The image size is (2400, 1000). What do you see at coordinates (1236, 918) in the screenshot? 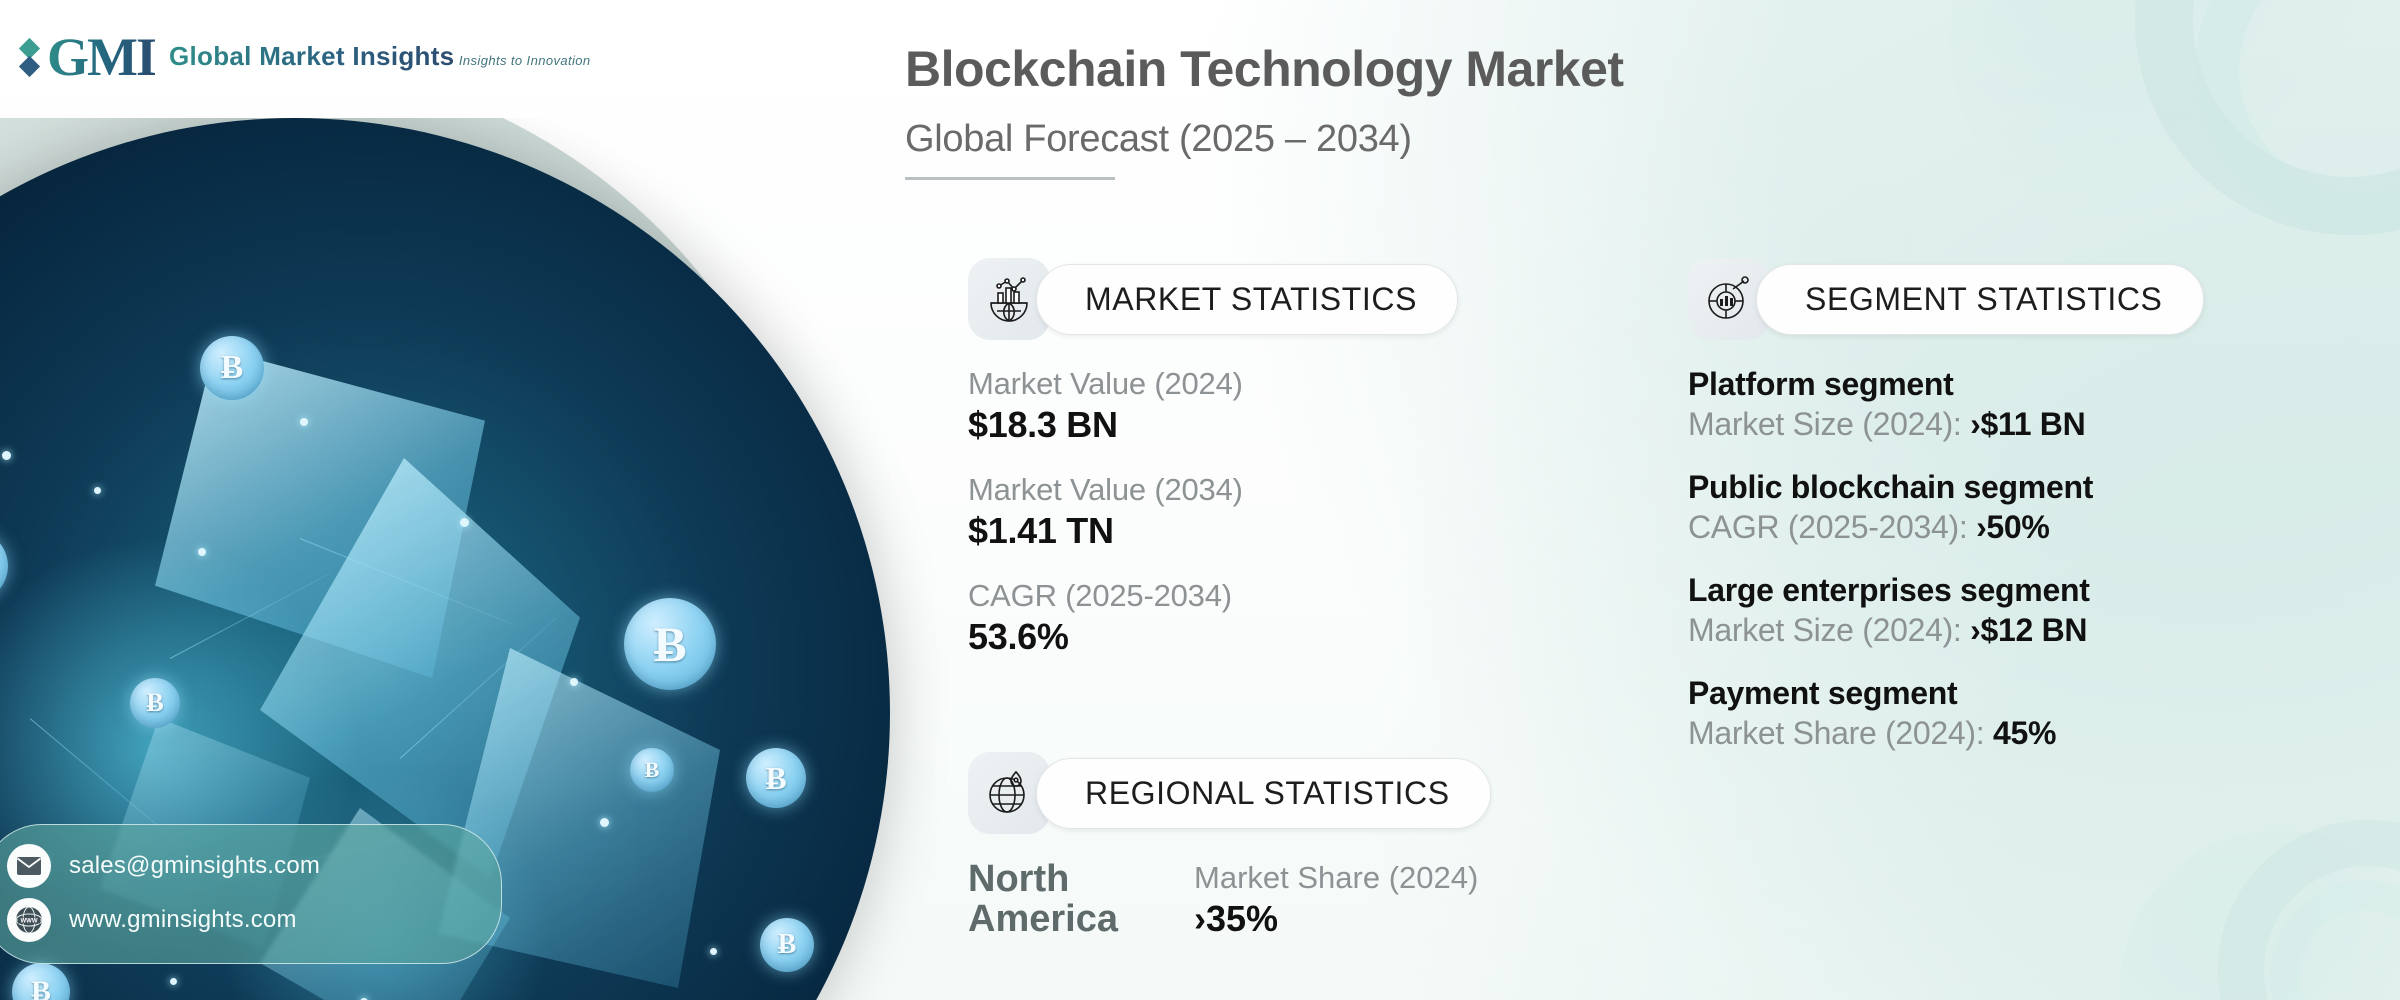
I see `region-metric-value: ›35%` at bounding box center [1236, 918].